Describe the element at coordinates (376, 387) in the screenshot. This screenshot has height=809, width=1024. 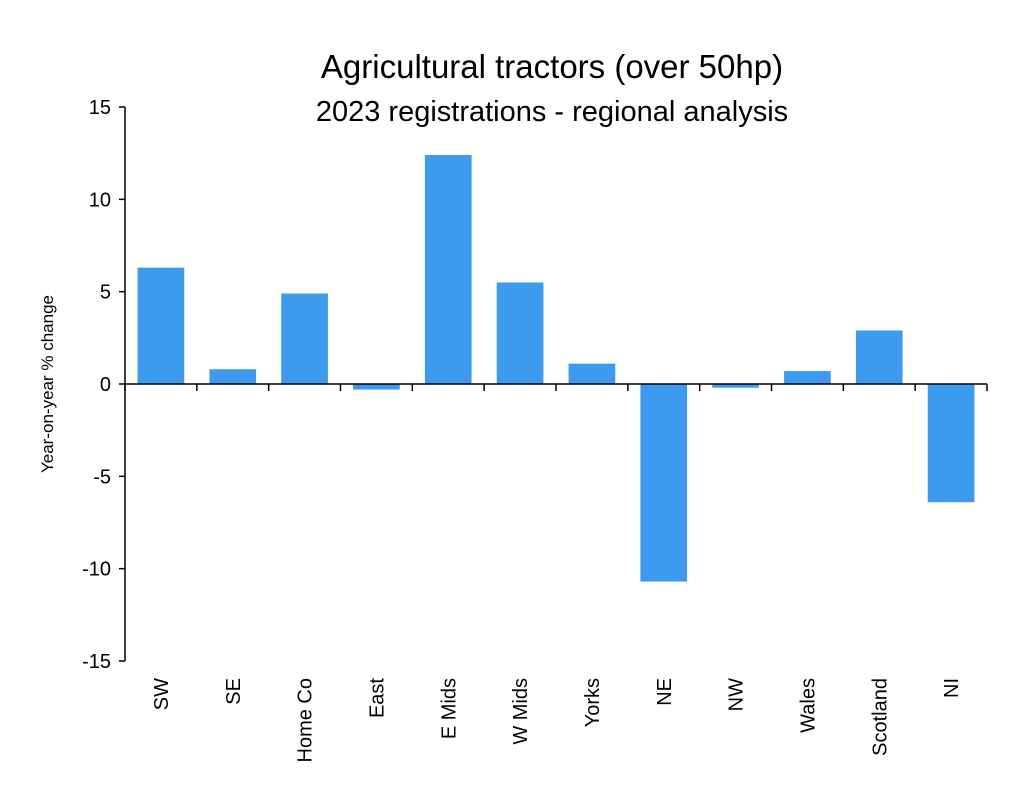
I see `bar-east` at that location.